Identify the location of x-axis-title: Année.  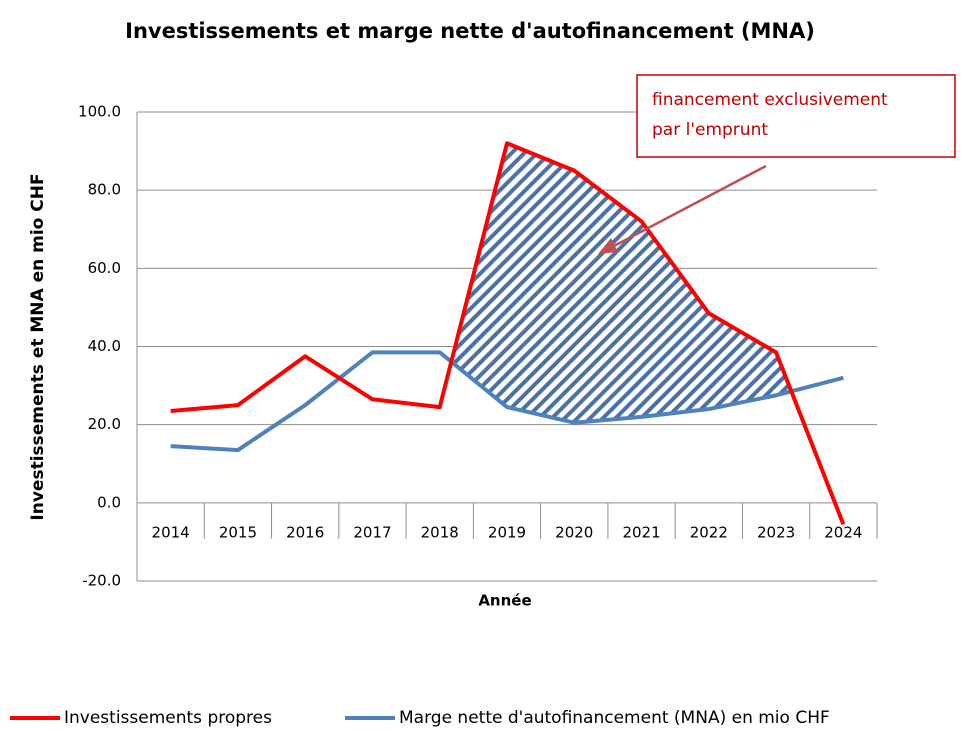
(504, 601).